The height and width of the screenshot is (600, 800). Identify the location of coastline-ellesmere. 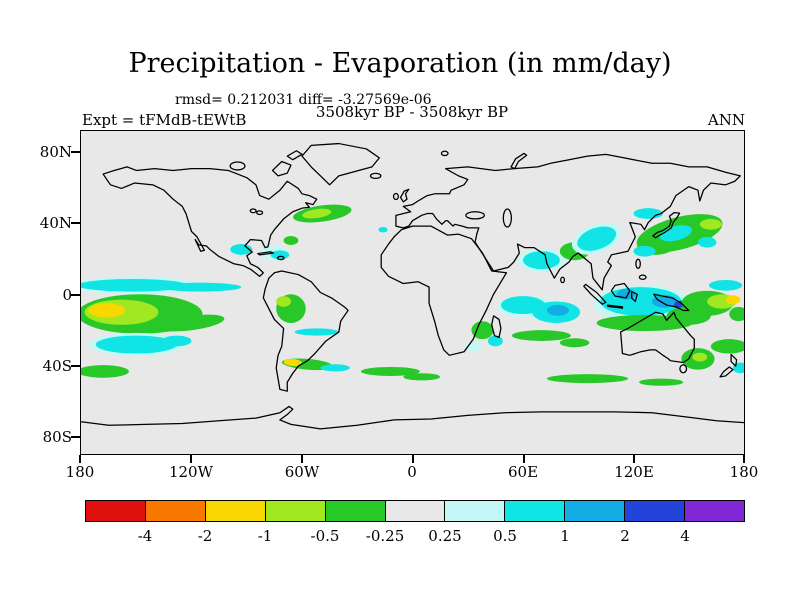
(294, 155).